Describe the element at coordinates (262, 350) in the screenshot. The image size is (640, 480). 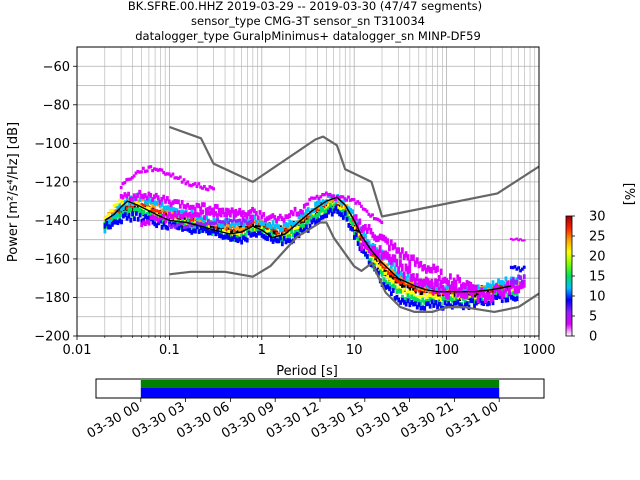
I see `x-tick-label: 1` at that location.